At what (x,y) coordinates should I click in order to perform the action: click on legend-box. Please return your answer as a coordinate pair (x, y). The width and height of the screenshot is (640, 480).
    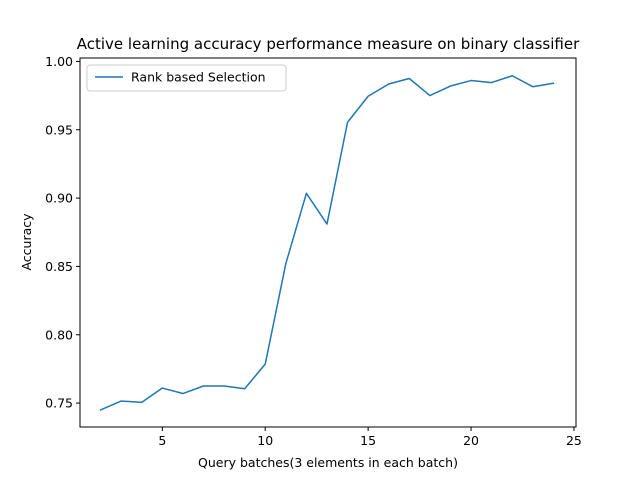
    Looking at the image, I should click on (186, 78).